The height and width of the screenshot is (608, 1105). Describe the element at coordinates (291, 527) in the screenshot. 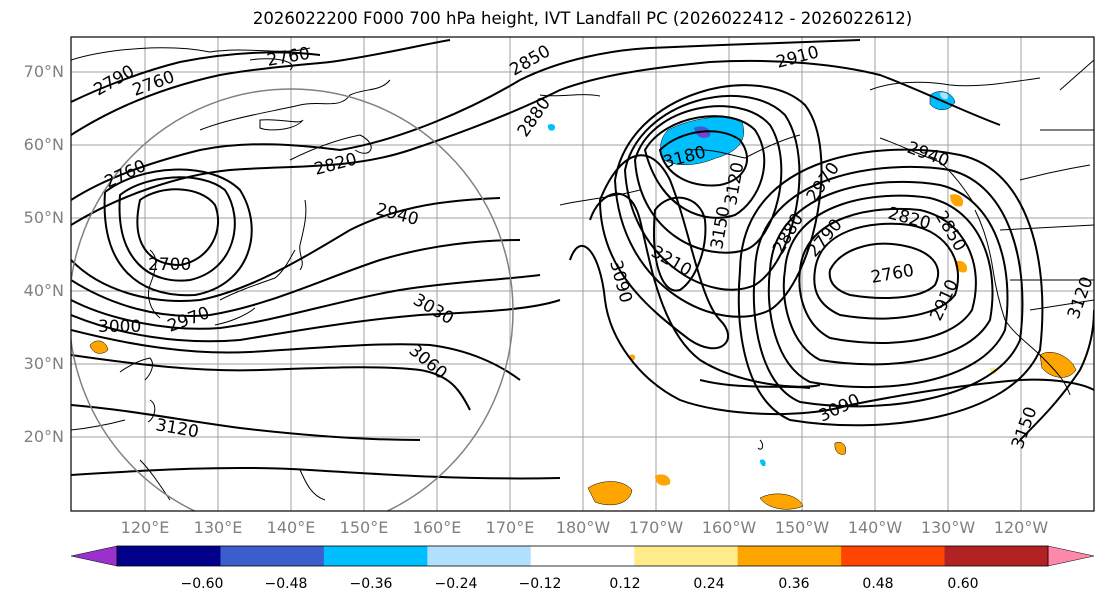

I see `lon-label: 140°E` at that location.